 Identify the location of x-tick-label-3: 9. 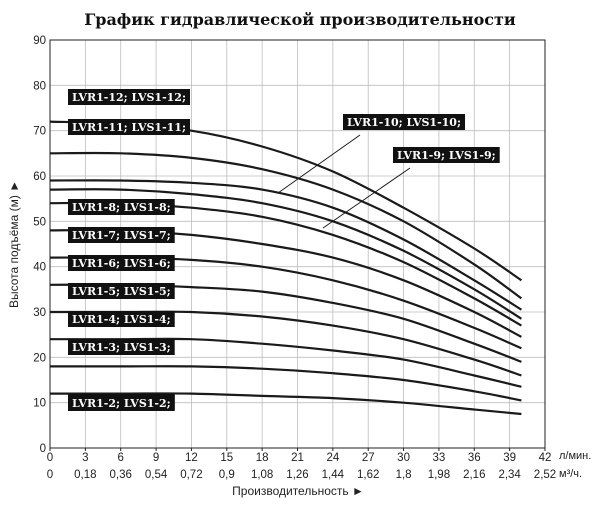
(156, 458).